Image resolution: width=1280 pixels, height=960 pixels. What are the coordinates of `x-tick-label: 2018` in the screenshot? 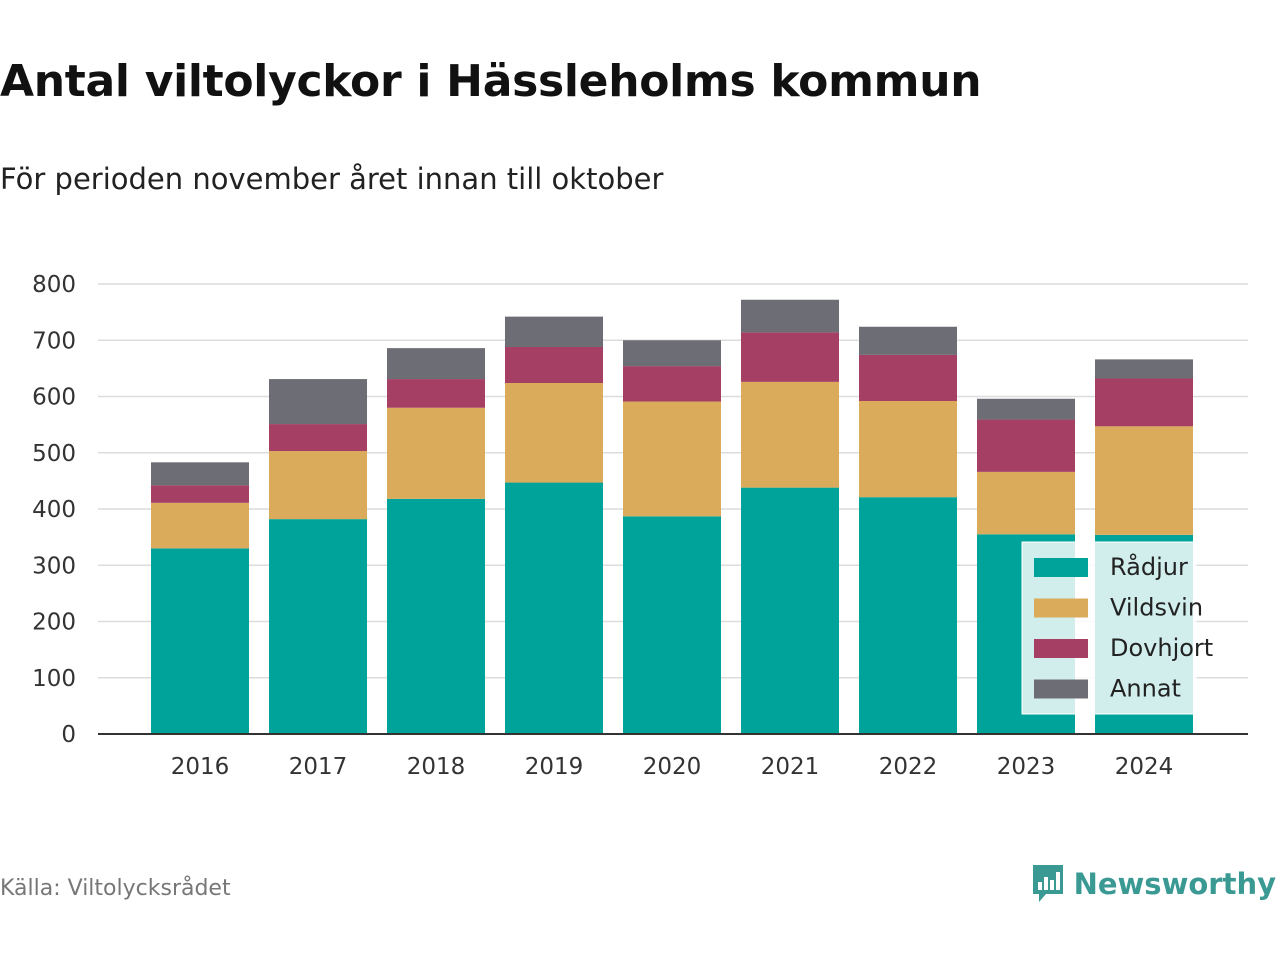 It's located at (436, 767).